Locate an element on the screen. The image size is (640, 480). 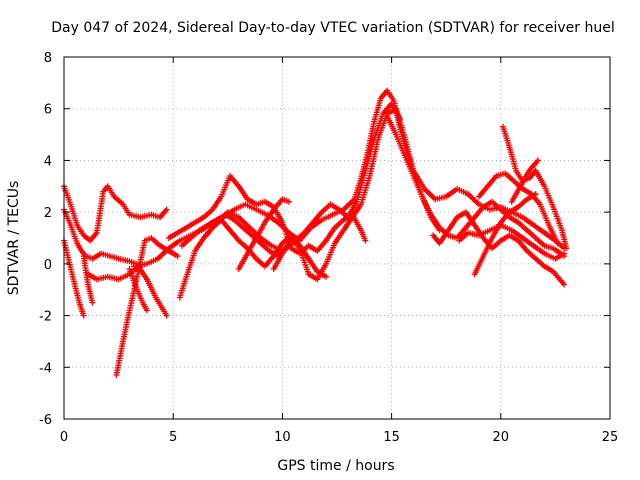
y-tick-label: -2 is located at coordinates (45, 317).